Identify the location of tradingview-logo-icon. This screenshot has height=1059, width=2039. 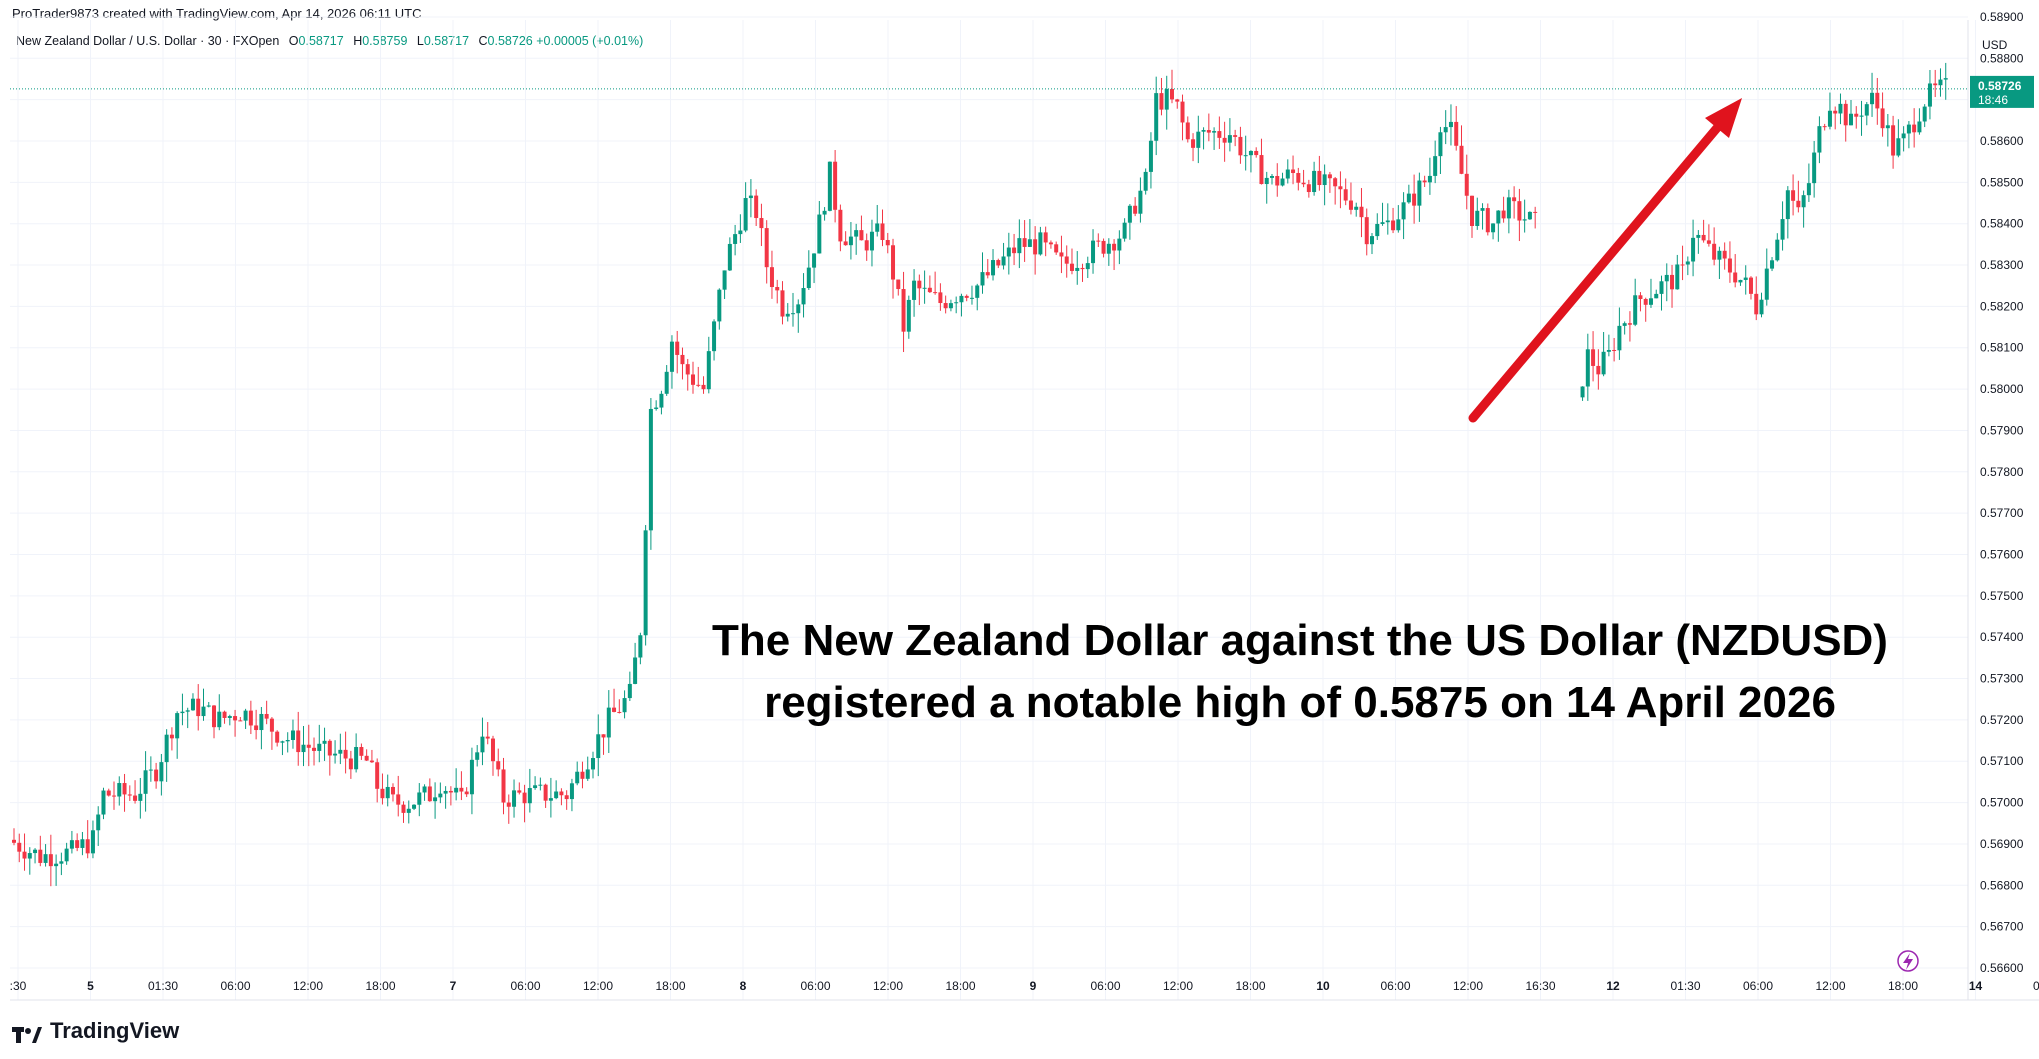
(27, 1033).